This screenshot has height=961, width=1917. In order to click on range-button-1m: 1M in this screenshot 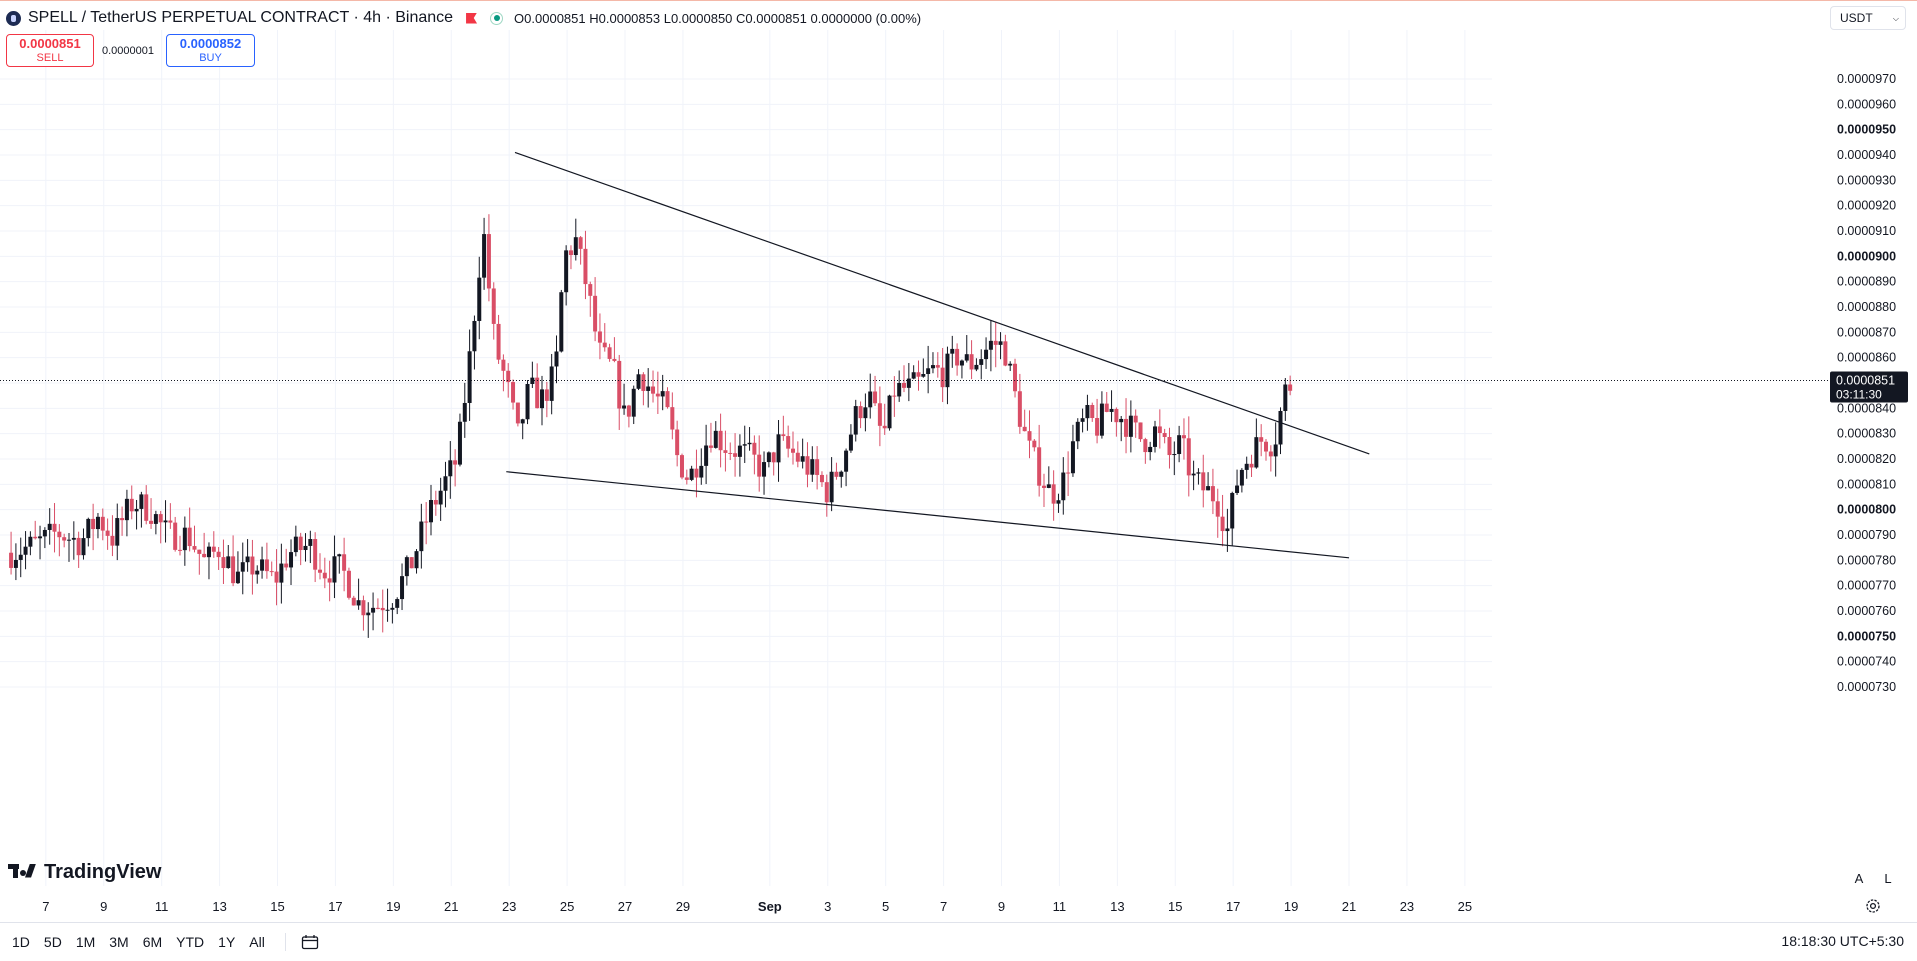, I will do `click(85, 942)`.